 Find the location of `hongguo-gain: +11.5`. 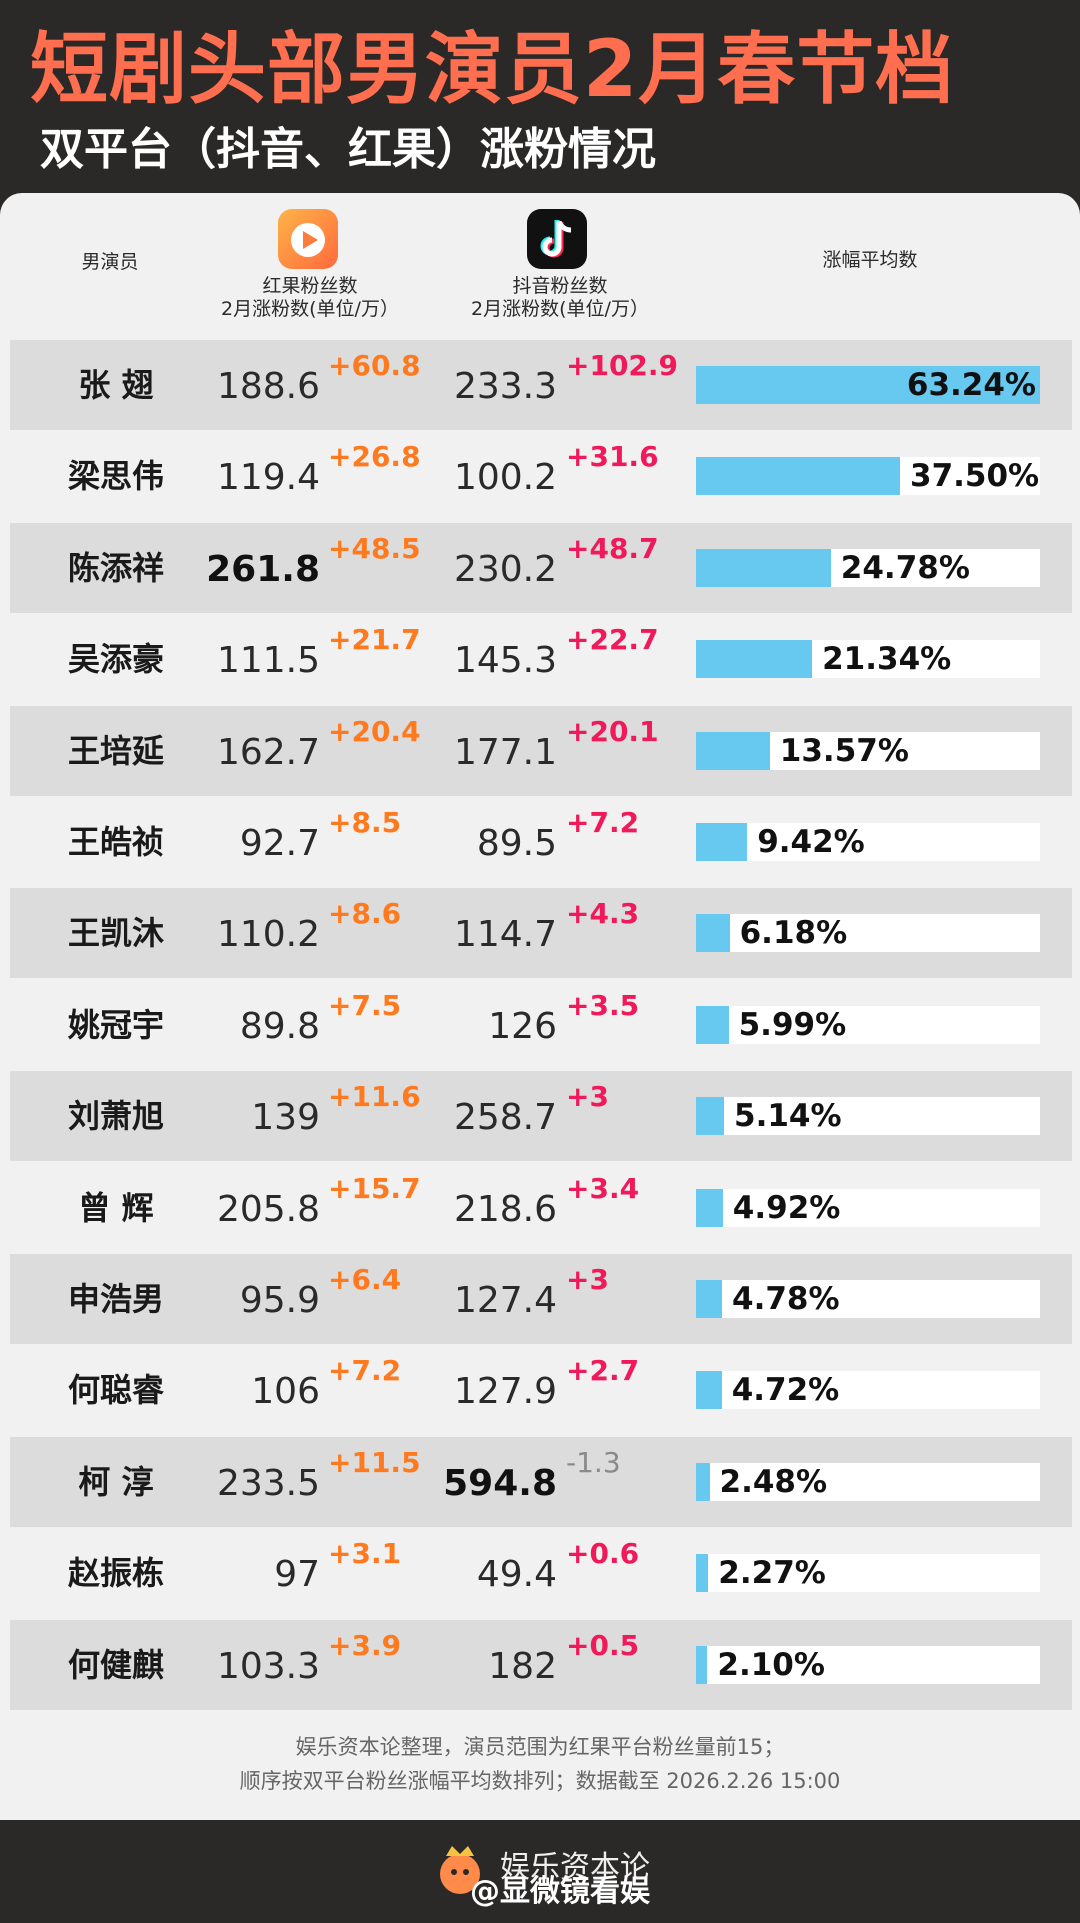

hongguo-gain: +11.5 is located at coordinates (374, 1462).